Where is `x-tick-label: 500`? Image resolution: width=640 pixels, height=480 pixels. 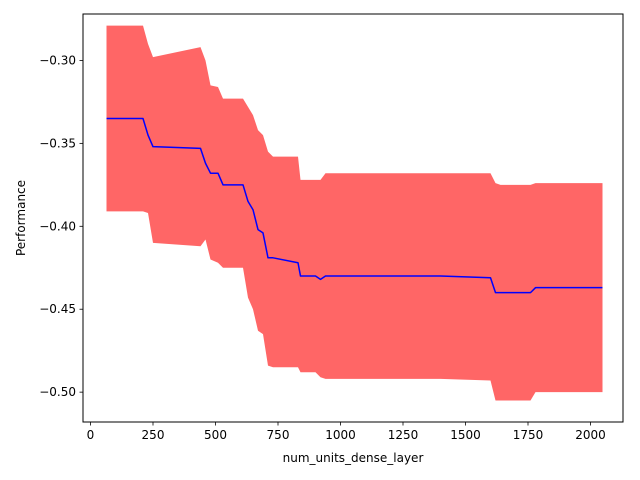 x-tick-label: 500 is located at coordinates (215, 435).